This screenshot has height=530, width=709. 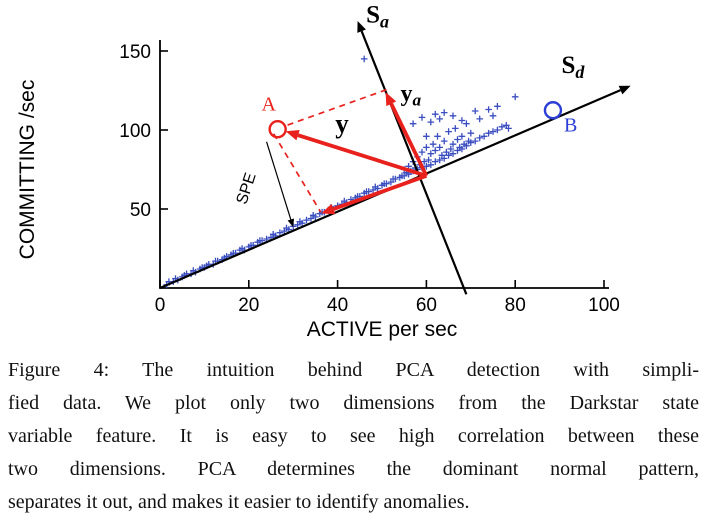 I want to click on y-axis-title: COMMITTING /sec, so click(x=27, y=170).